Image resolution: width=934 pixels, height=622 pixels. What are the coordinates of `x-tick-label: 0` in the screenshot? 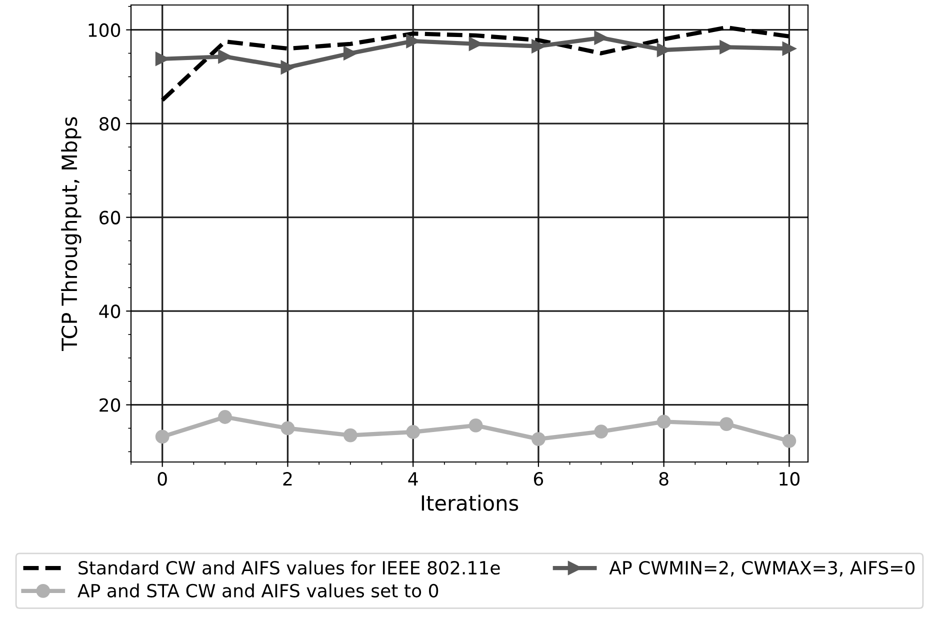 It's located at (162, 479).